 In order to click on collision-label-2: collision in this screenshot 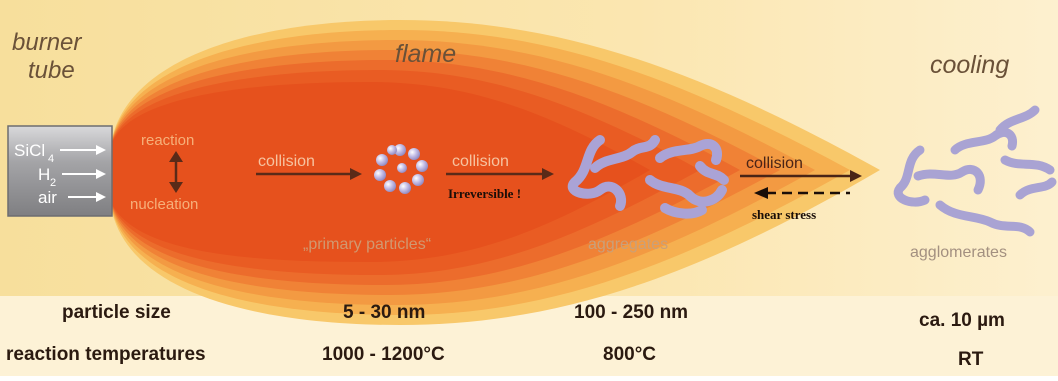, I will do `click(480, 161)`.